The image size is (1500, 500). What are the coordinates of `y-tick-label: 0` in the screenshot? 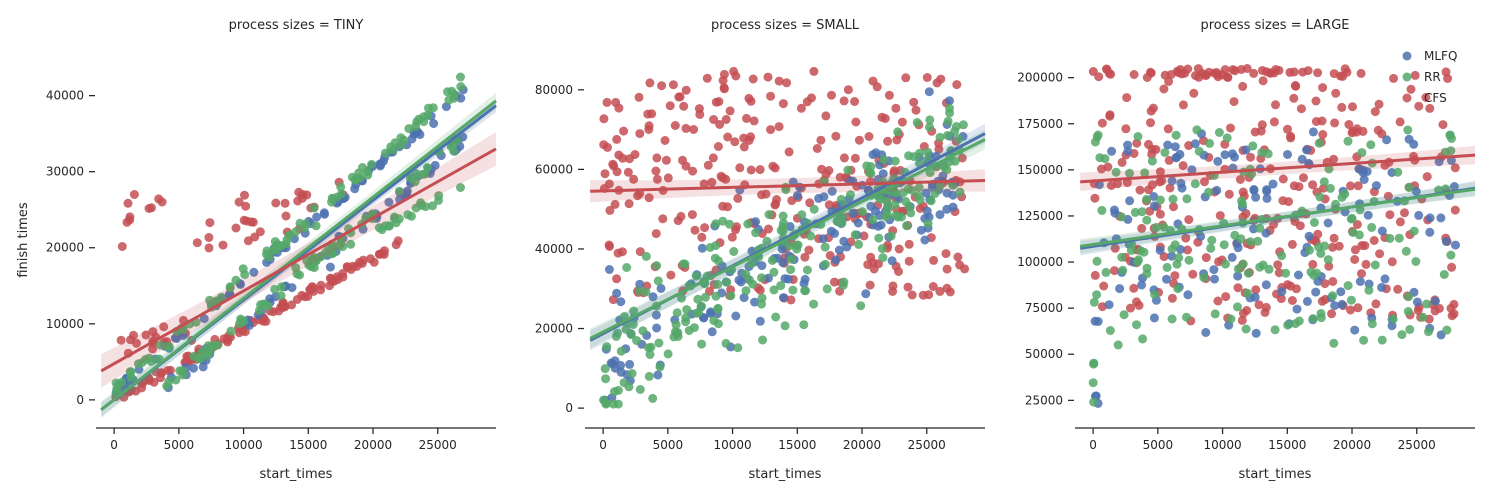 It's located at (569, 408).